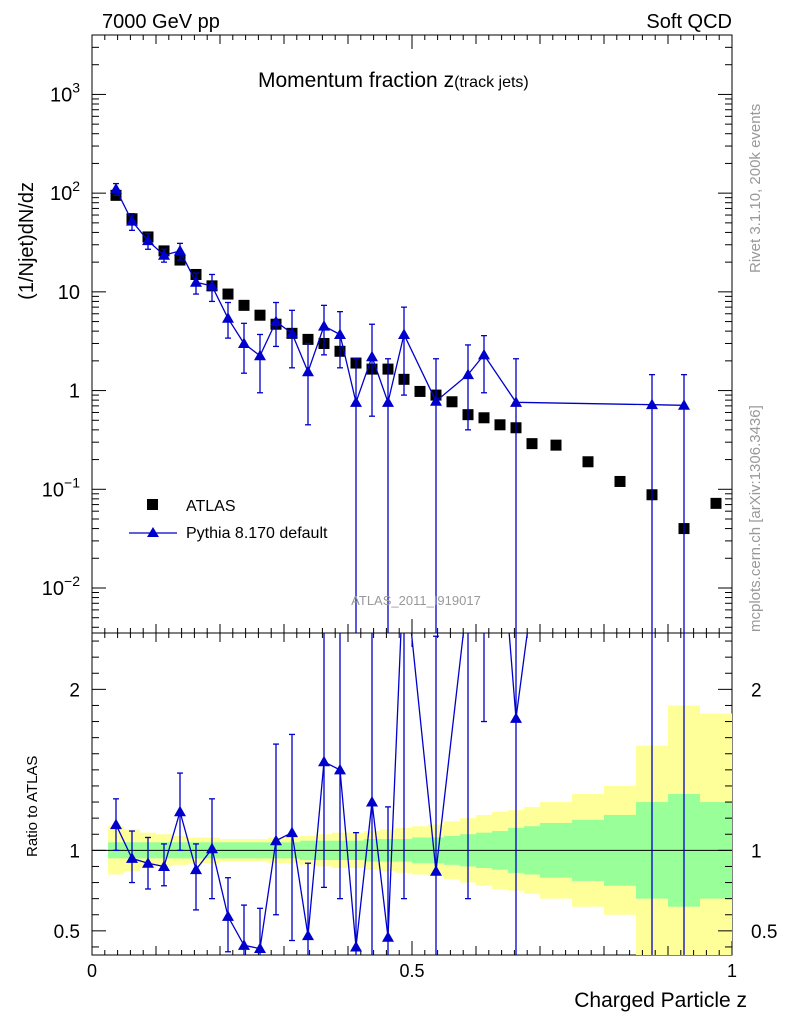 This screenshot has height=1024, width=786. I want to click on y-tick-base: 1, so click(74, 392).